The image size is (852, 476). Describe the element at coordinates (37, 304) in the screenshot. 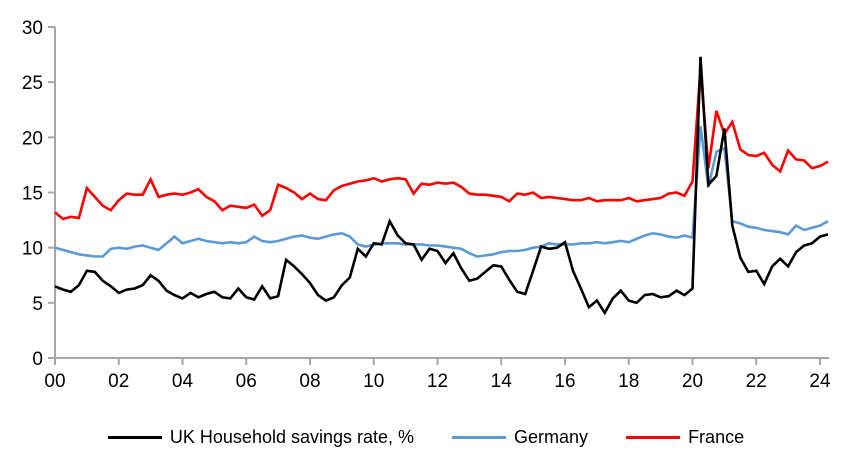

I see `y-axis-tick-label: 5` at that location.